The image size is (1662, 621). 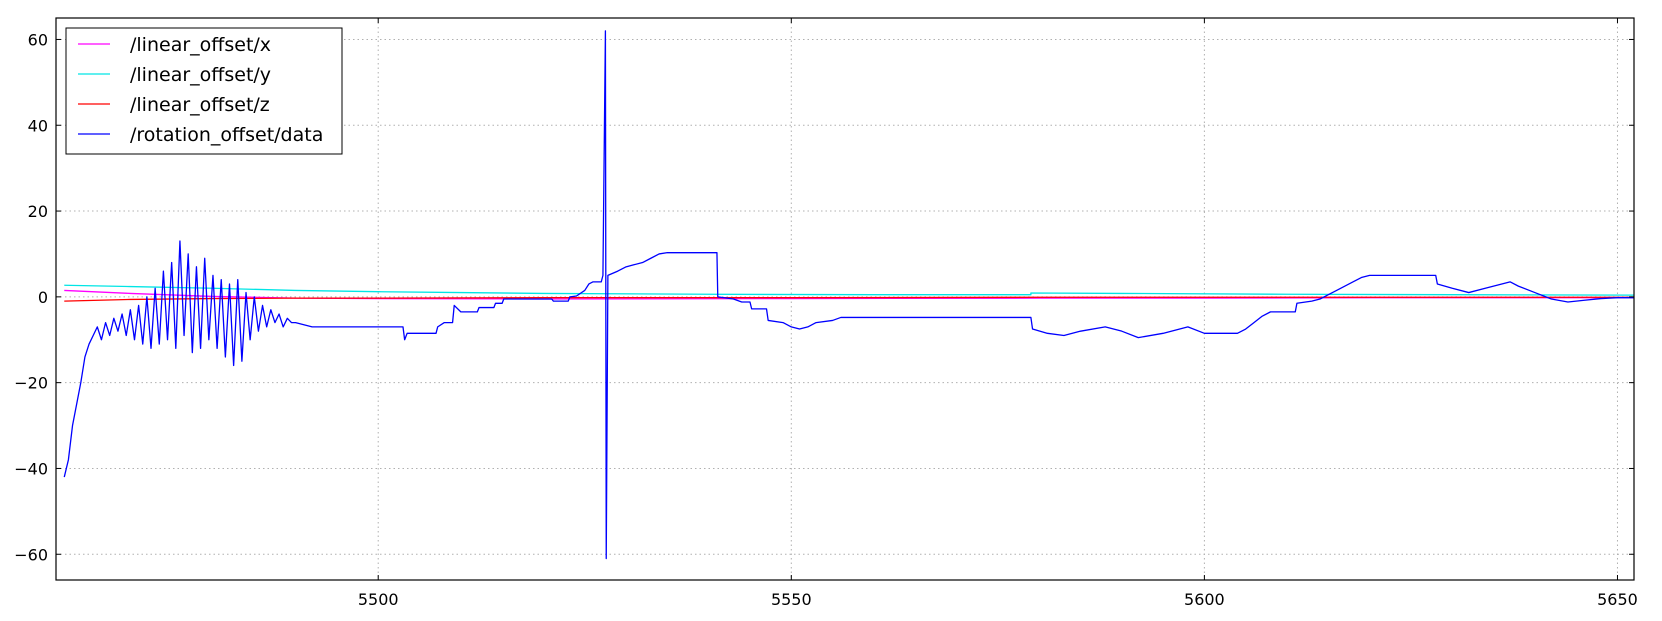 I want to click on y-tick-label: 40, so click(x=38, y=125).